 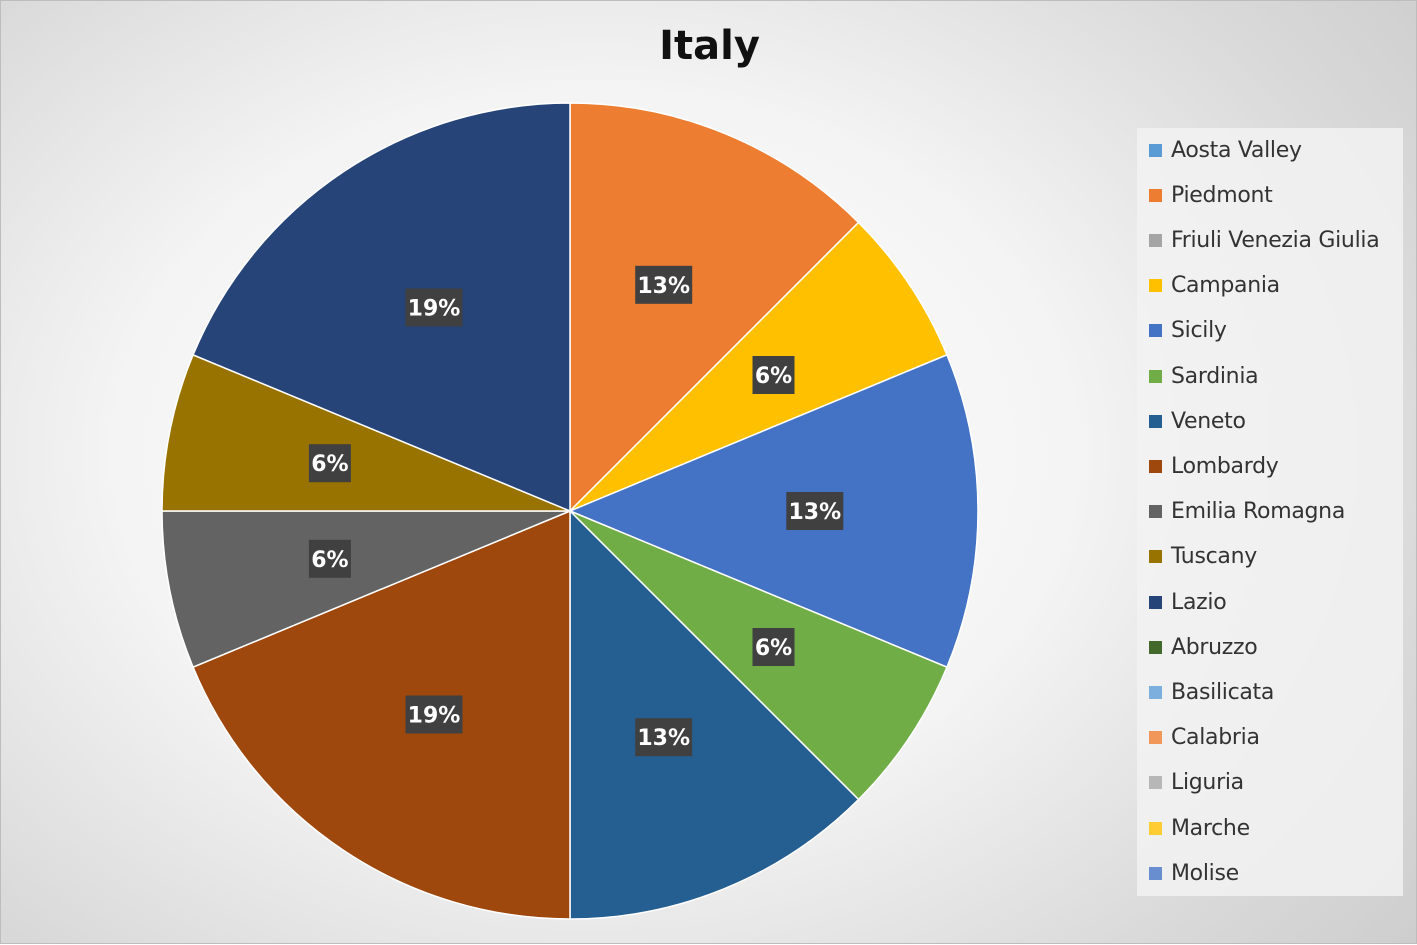 I want to click on legend-item-marche: Marche, so click(x=1199, y=828).